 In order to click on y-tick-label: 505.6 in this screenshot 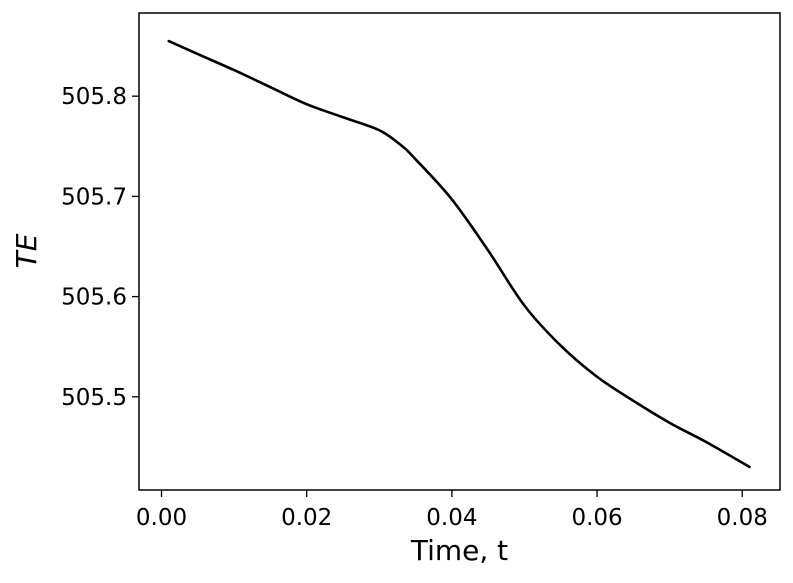, I will do `click(94, 298)`.